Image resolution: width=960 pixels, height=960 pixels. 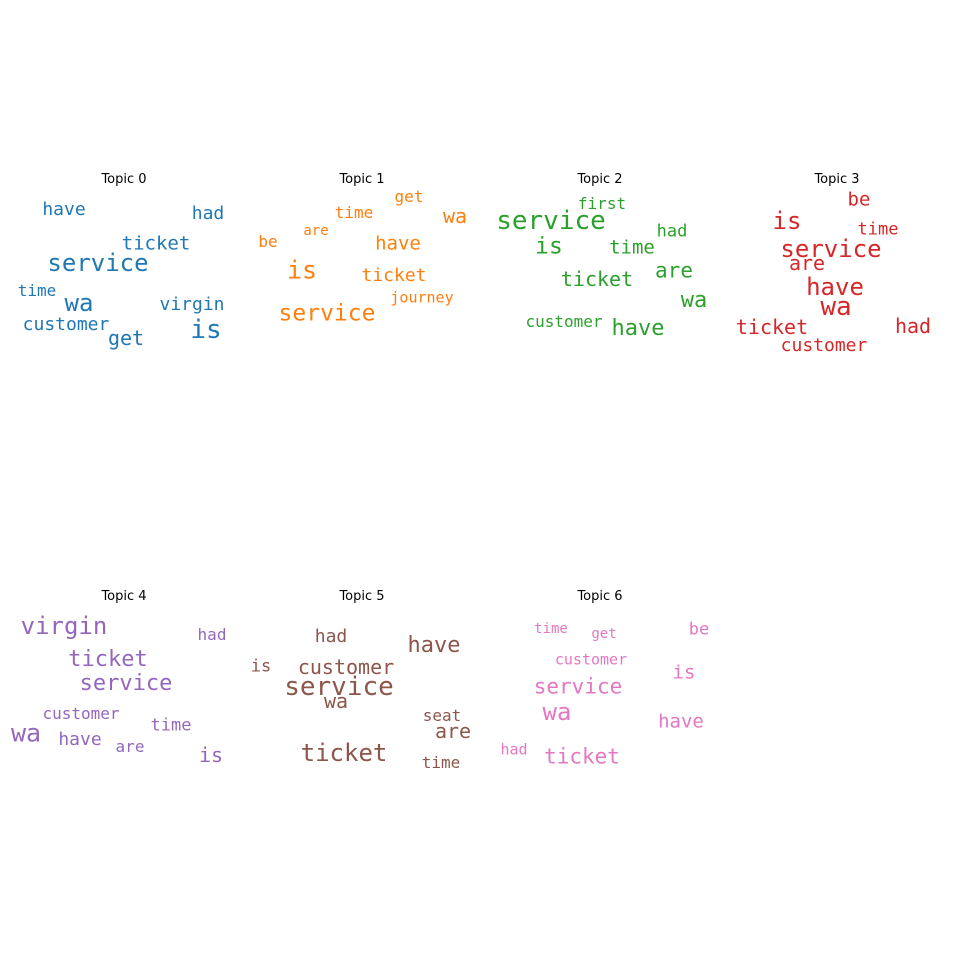 What do you see at coordinates (124, 179) in the screenshot?
I see `panel-title: Topic 0` at bounding box center [124, 179].